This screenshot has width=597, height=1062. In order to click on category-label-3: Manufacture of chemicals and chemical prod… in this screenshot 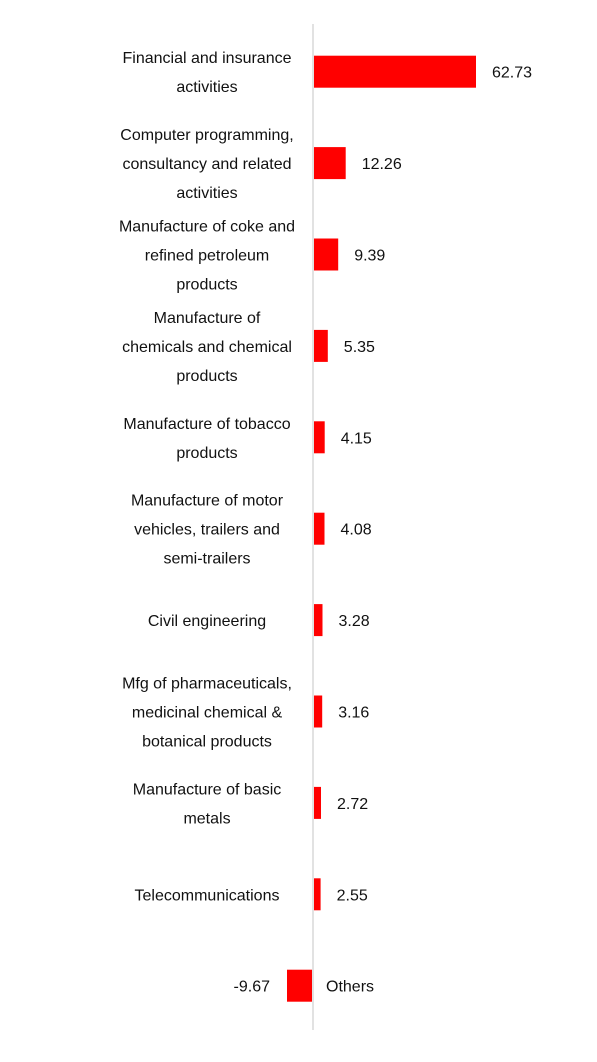, I will do `click(207, 347)`.